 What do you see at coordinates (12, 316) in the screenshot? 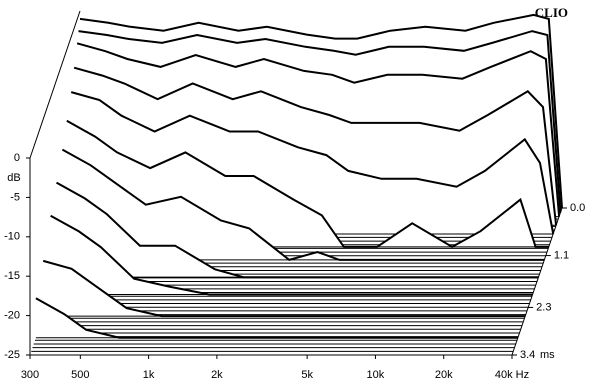
I see `y-tick-label: -20` at bounding box center [12, 316].